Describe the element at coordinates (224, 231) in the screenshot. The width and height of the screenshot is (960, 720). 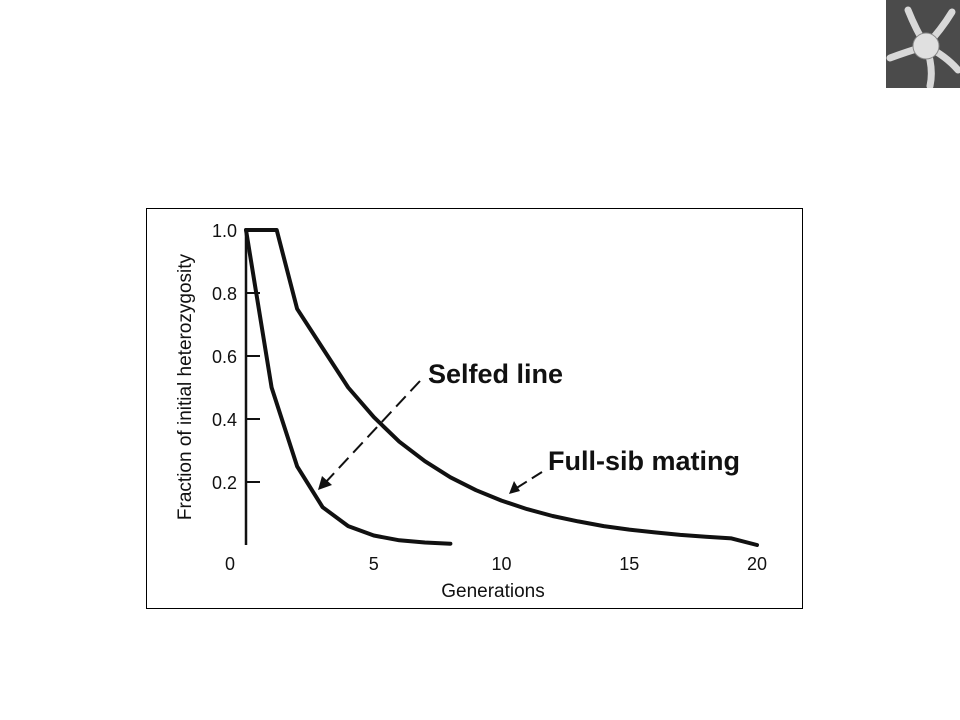
I see `y-tick-label: 1.0` at that location.